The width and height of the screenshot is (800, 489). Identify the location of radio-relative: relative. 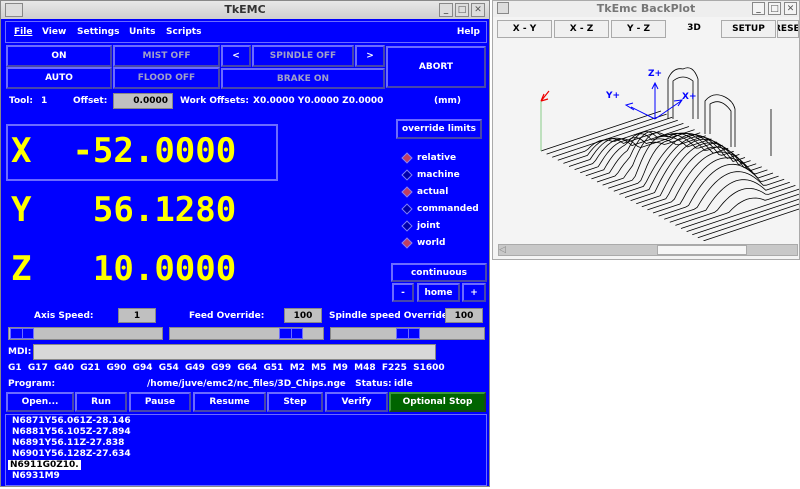
(429, 158).